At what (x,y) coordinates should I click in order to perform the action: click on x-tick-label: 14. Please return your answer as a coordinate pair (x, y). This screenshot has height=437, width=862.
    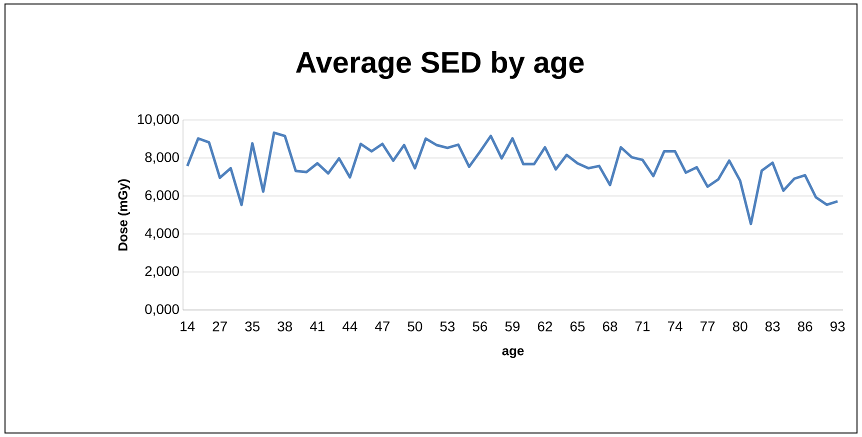
    Looking at the image, I should click on (187, 327).